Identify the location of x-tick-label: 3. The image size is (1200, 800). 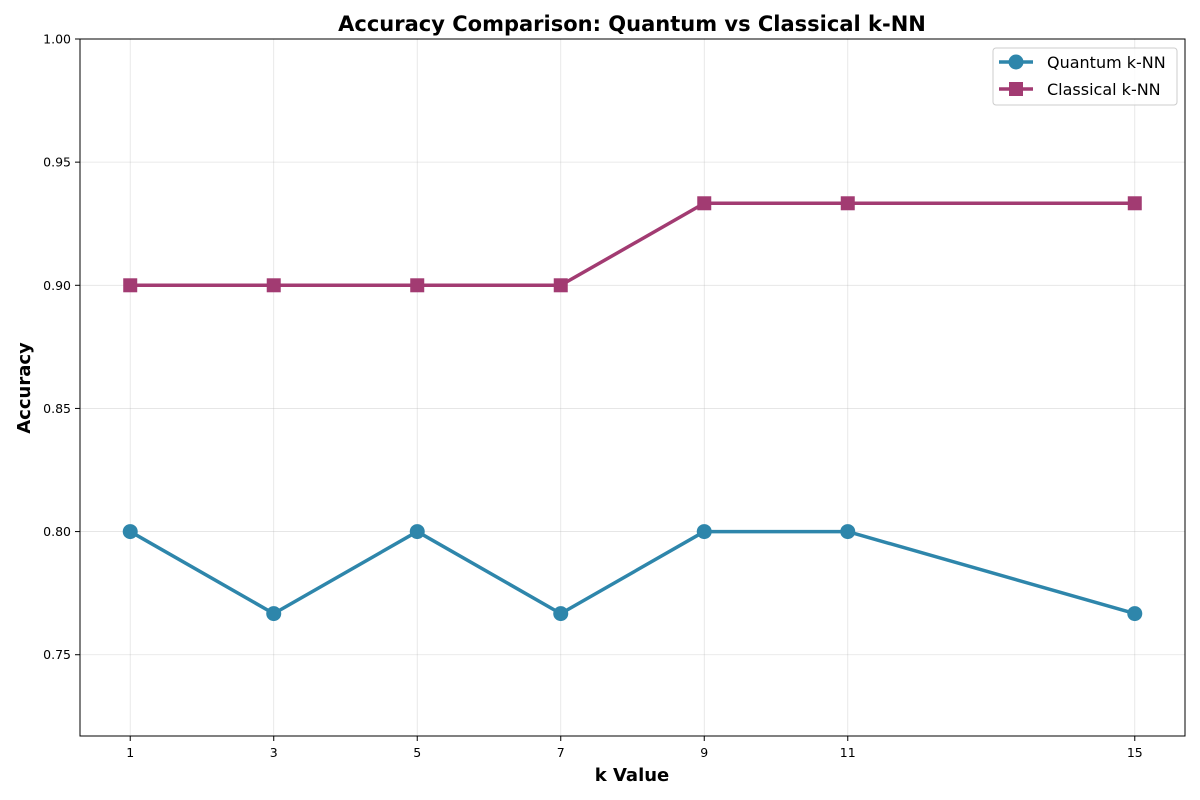
(274, 752).